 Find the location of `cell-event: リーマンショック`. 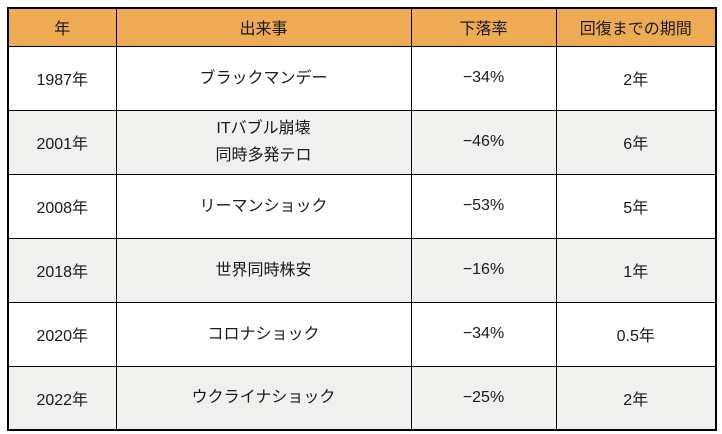

cell-event: リーマンショック is located at coordinates (263, 206).